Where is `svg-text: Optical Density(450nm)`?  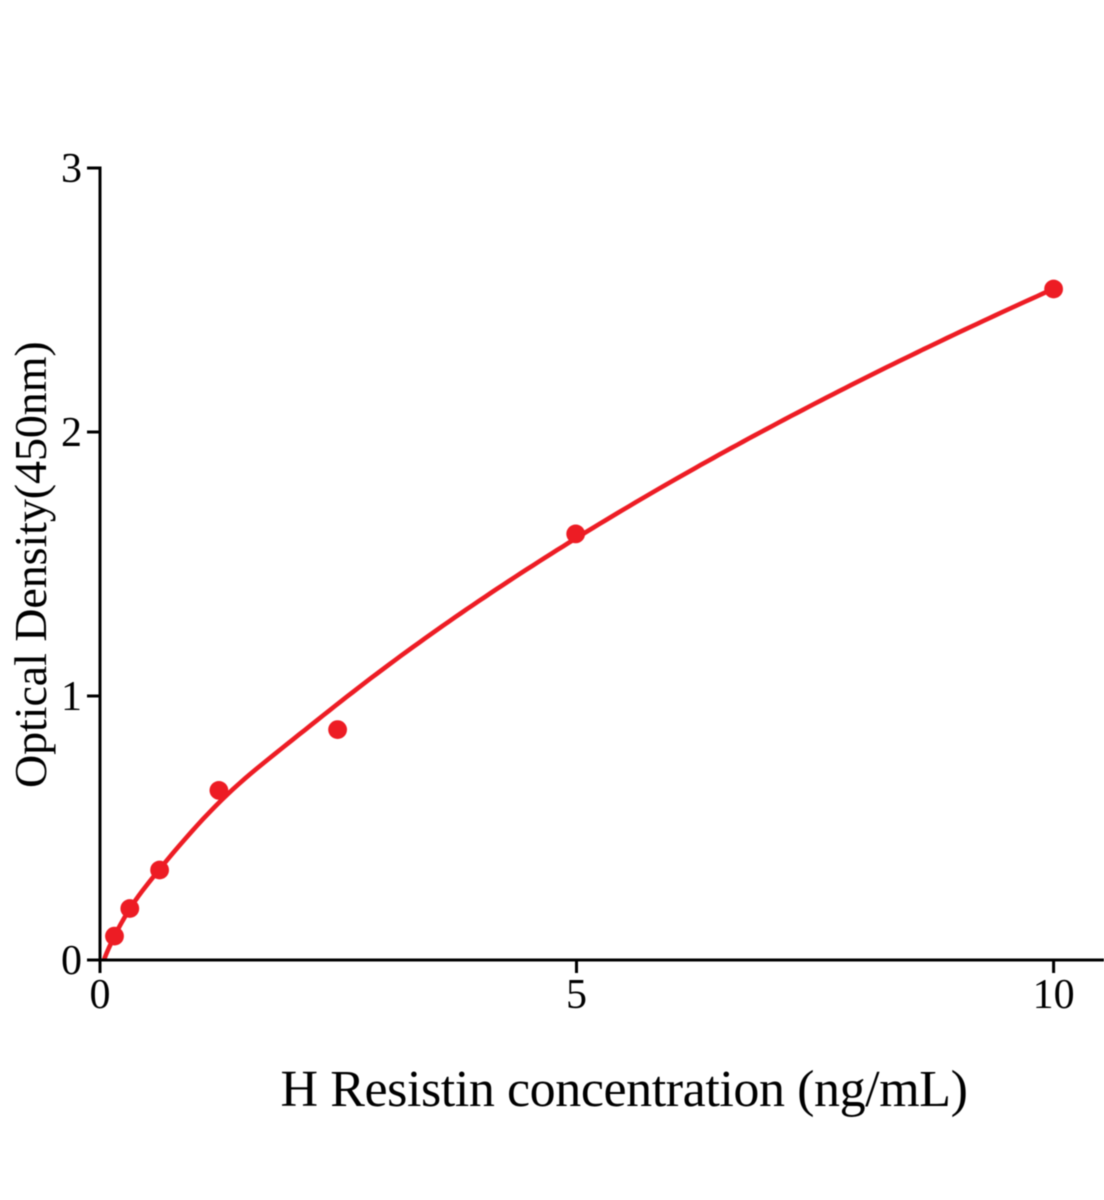
svg-text: Optical Density(450nm) is located at coordinates (30, 564).